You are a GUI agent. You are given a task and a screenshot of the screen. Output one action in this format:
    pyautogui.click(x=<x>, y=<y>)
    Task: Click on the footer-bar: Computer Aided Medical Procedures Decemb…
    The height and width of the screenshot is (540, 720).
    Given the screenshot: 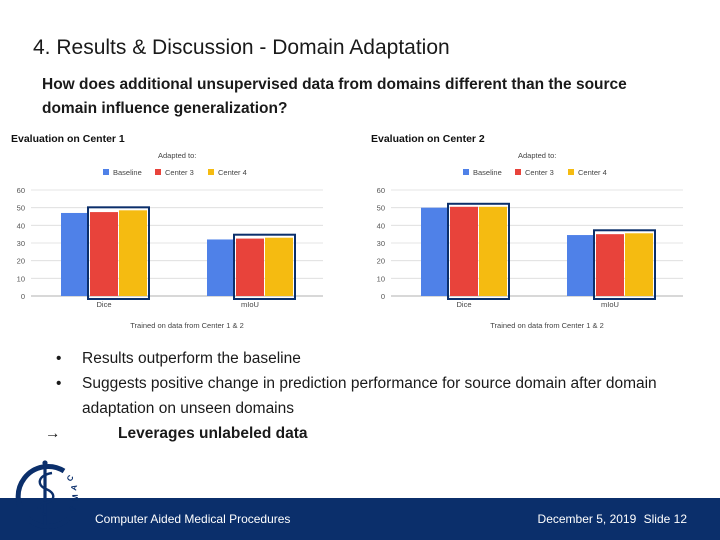 What is the action you would take?
    pyautogui.click(x=360, y=519)
    